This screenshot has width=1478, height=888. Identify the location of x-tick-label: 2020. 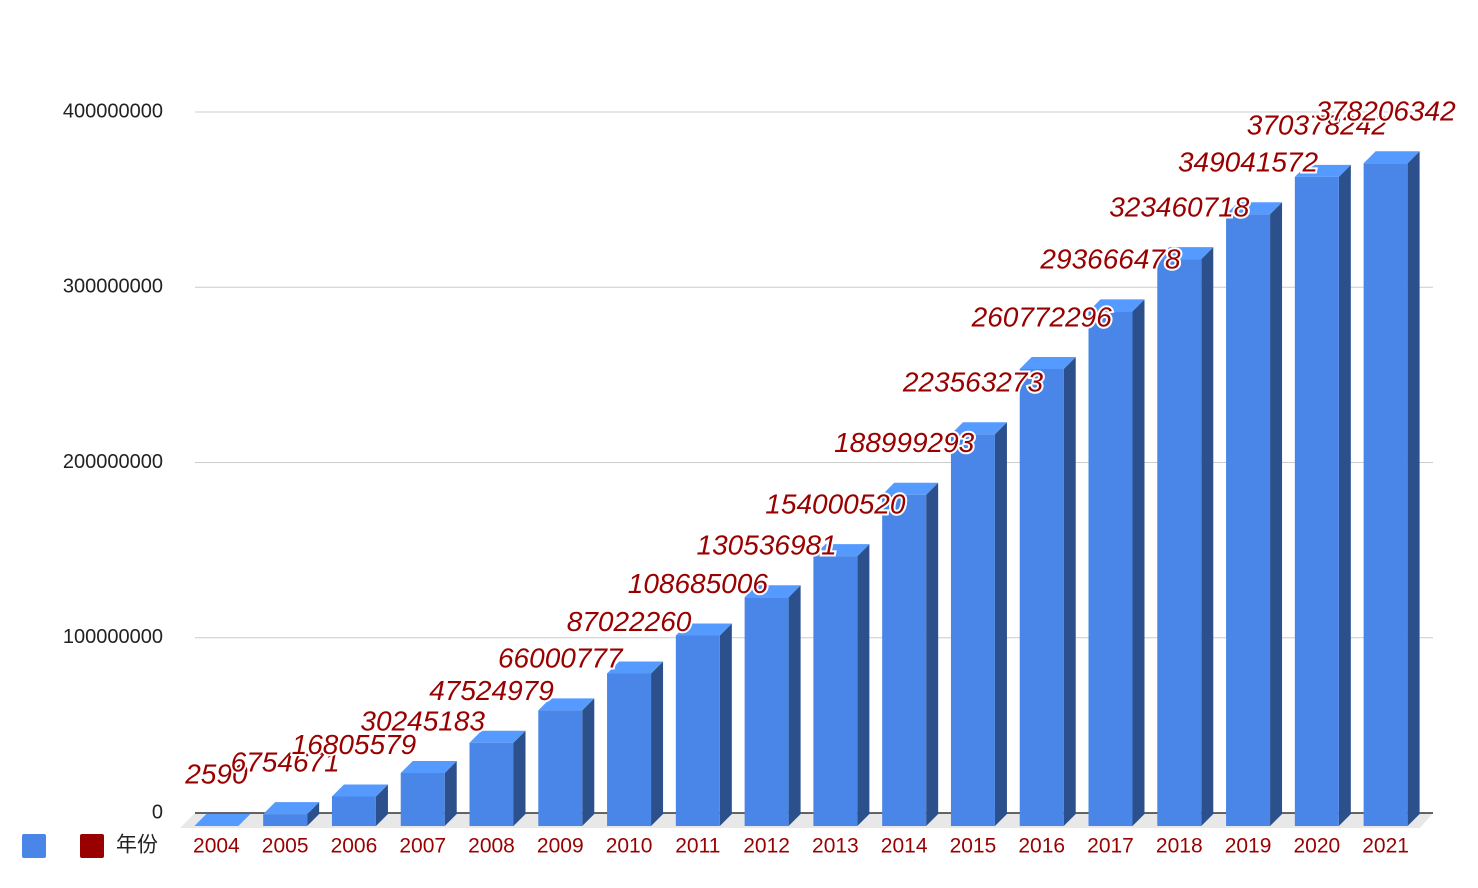
(1316, 846).